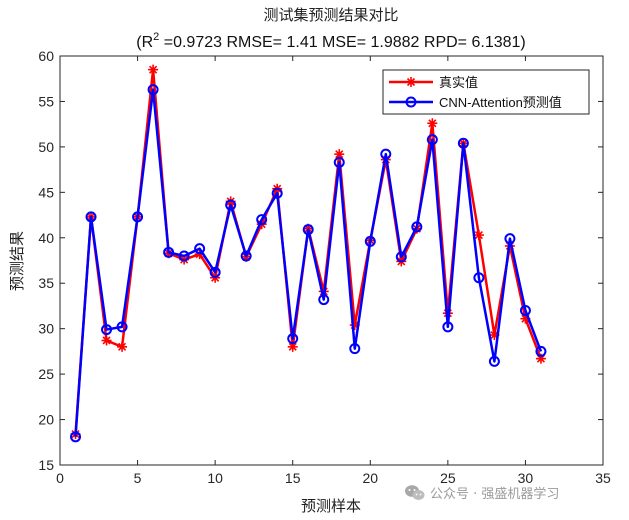 This screenshot has height=520, width=629. I want to click on wechat-icon, so click(415, 492).